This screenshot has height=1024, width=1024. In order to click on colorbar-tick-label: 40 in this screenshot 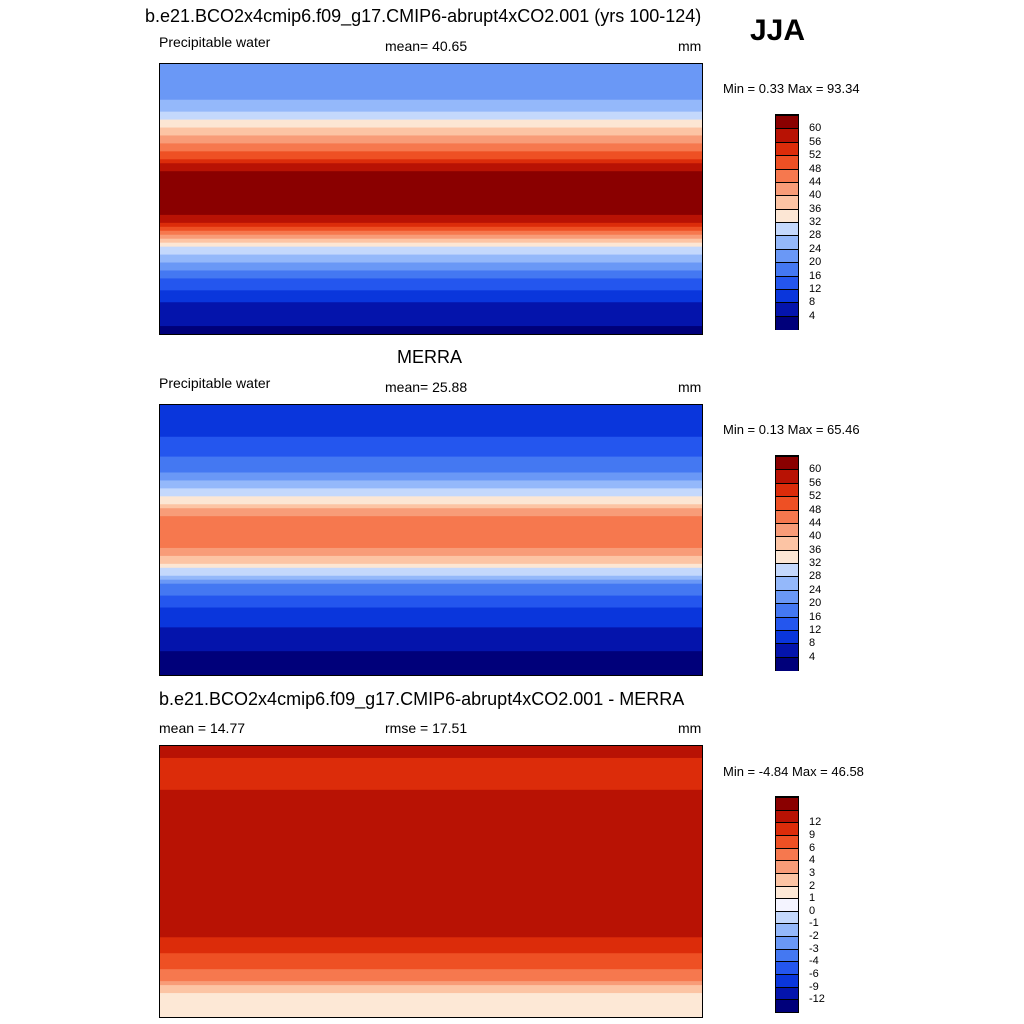, I will do `click(815, 195)`.